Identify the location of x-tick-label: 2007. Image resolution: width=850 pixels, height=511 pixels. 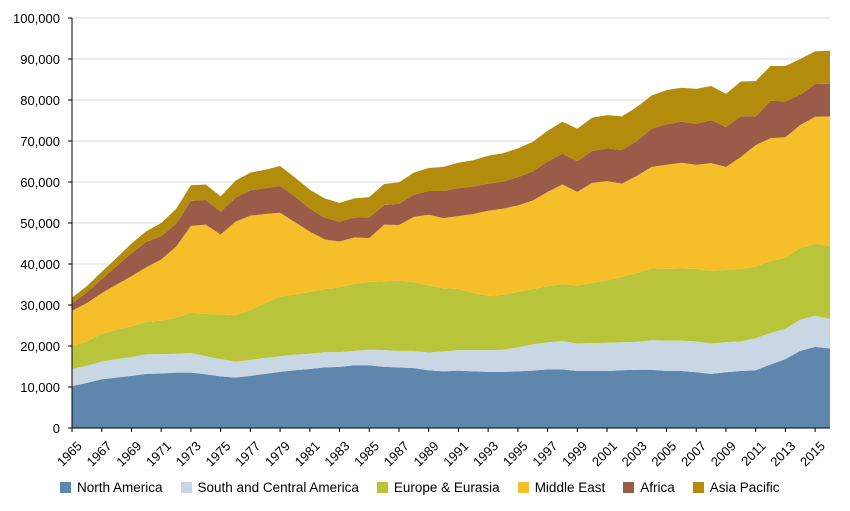
(693, 453).